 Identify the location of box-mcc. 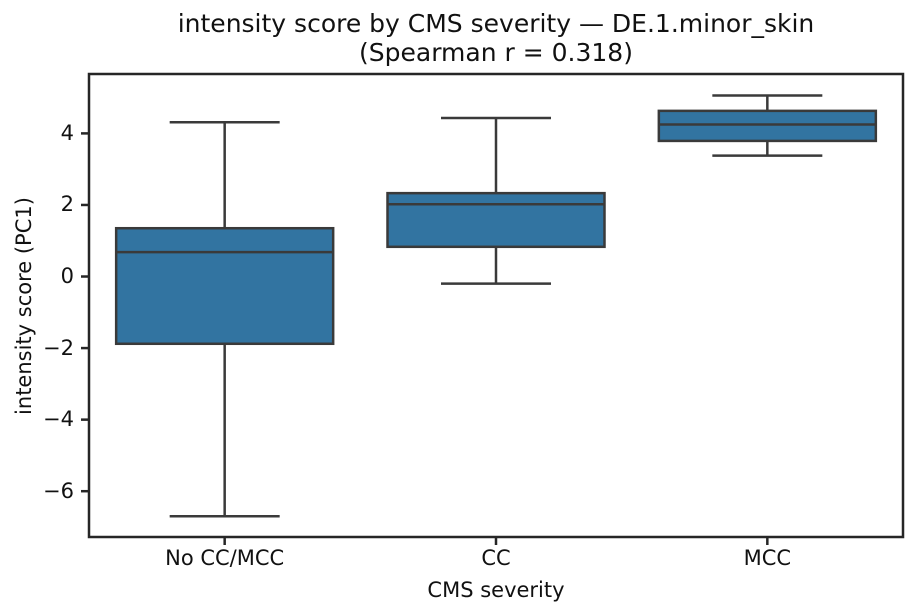
(767, 125).